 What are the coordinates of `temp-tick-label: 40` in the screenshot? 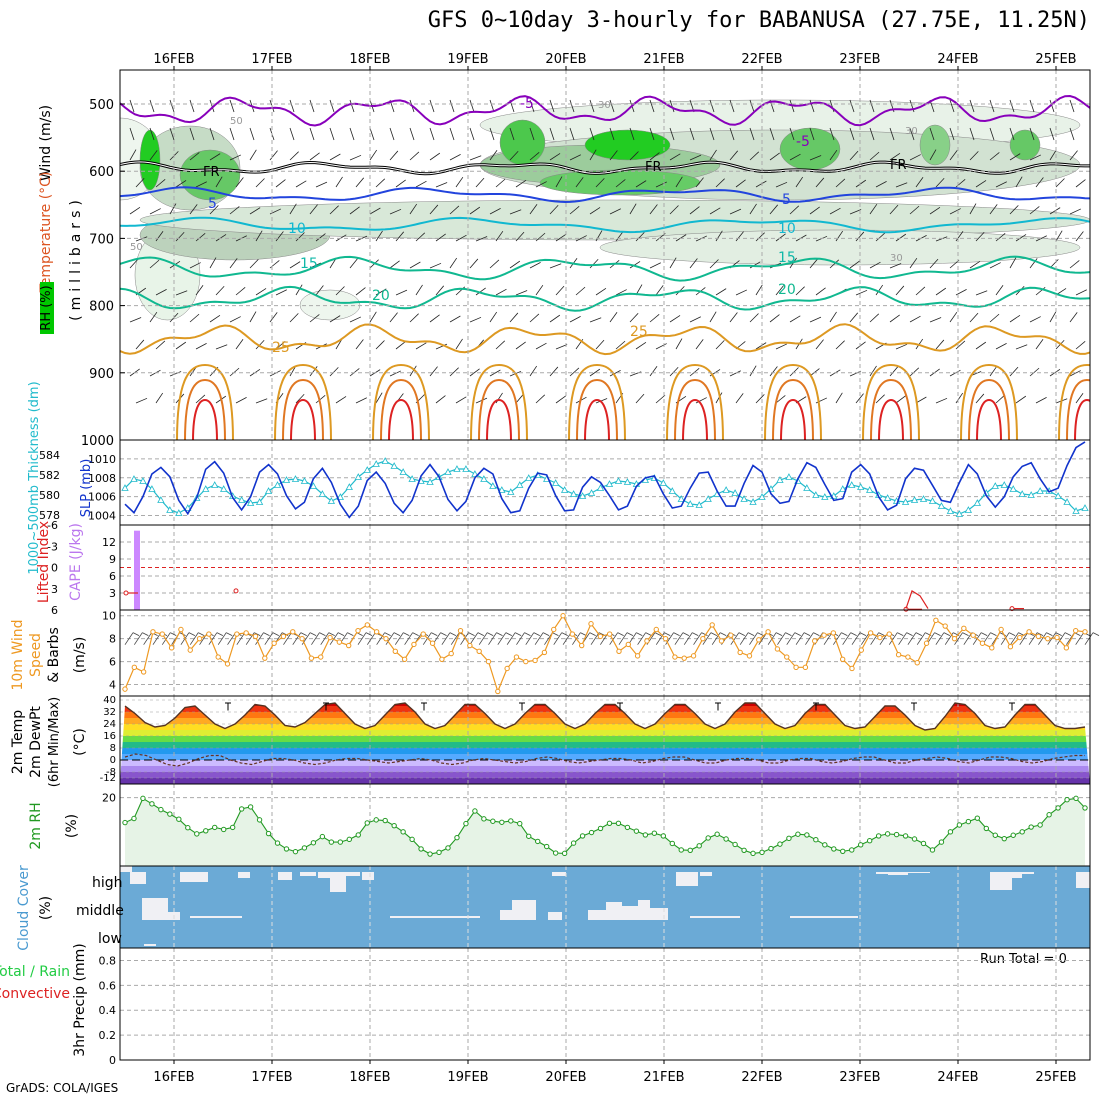 It's located at (109, 700).